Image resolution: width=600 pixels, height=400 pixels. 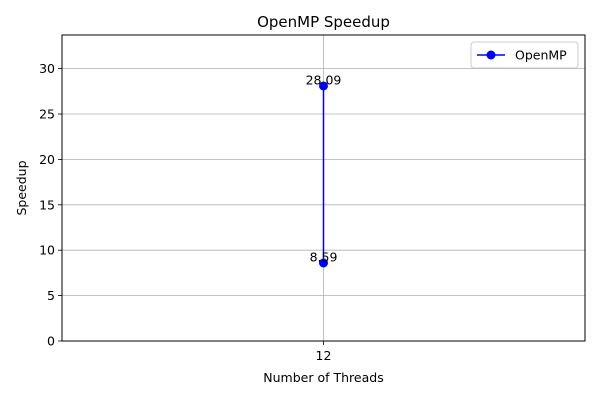 What do you see at coordinates (51, 341) in the screenshot?
I see `y-tick-label: 0` at bounding box center [51, 341].